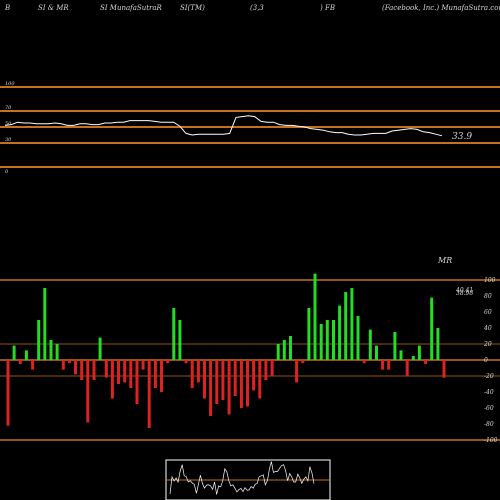  Describe the element at coordinates (327, 8) in the screenshot. I see `header-text-5: ) FB` at that location.